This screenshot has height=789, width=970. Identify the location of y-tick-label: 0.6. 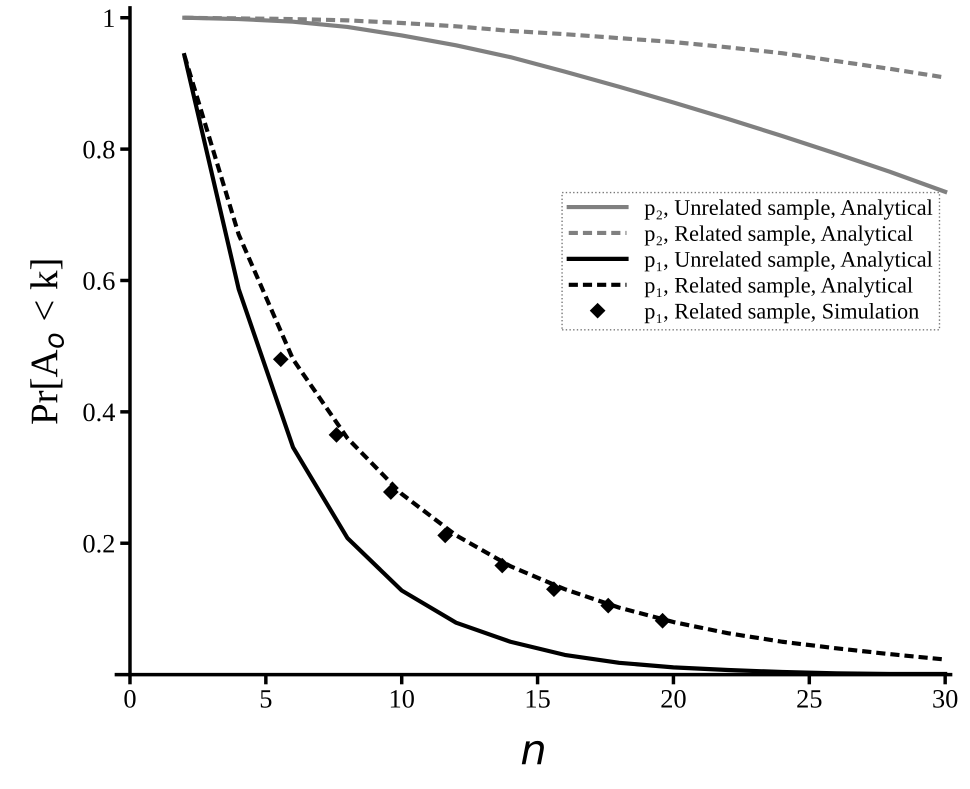
(99, 281).